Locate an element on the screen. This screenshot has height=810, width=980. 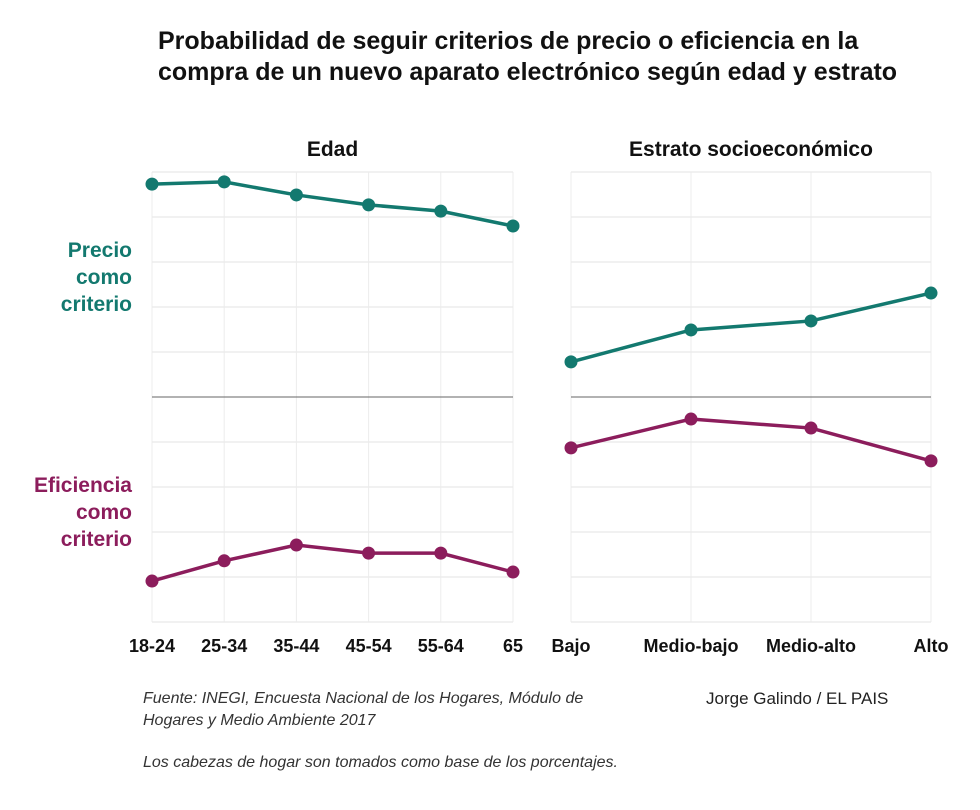
row-label-eficiencia: como is located at coordinates (104, 512).